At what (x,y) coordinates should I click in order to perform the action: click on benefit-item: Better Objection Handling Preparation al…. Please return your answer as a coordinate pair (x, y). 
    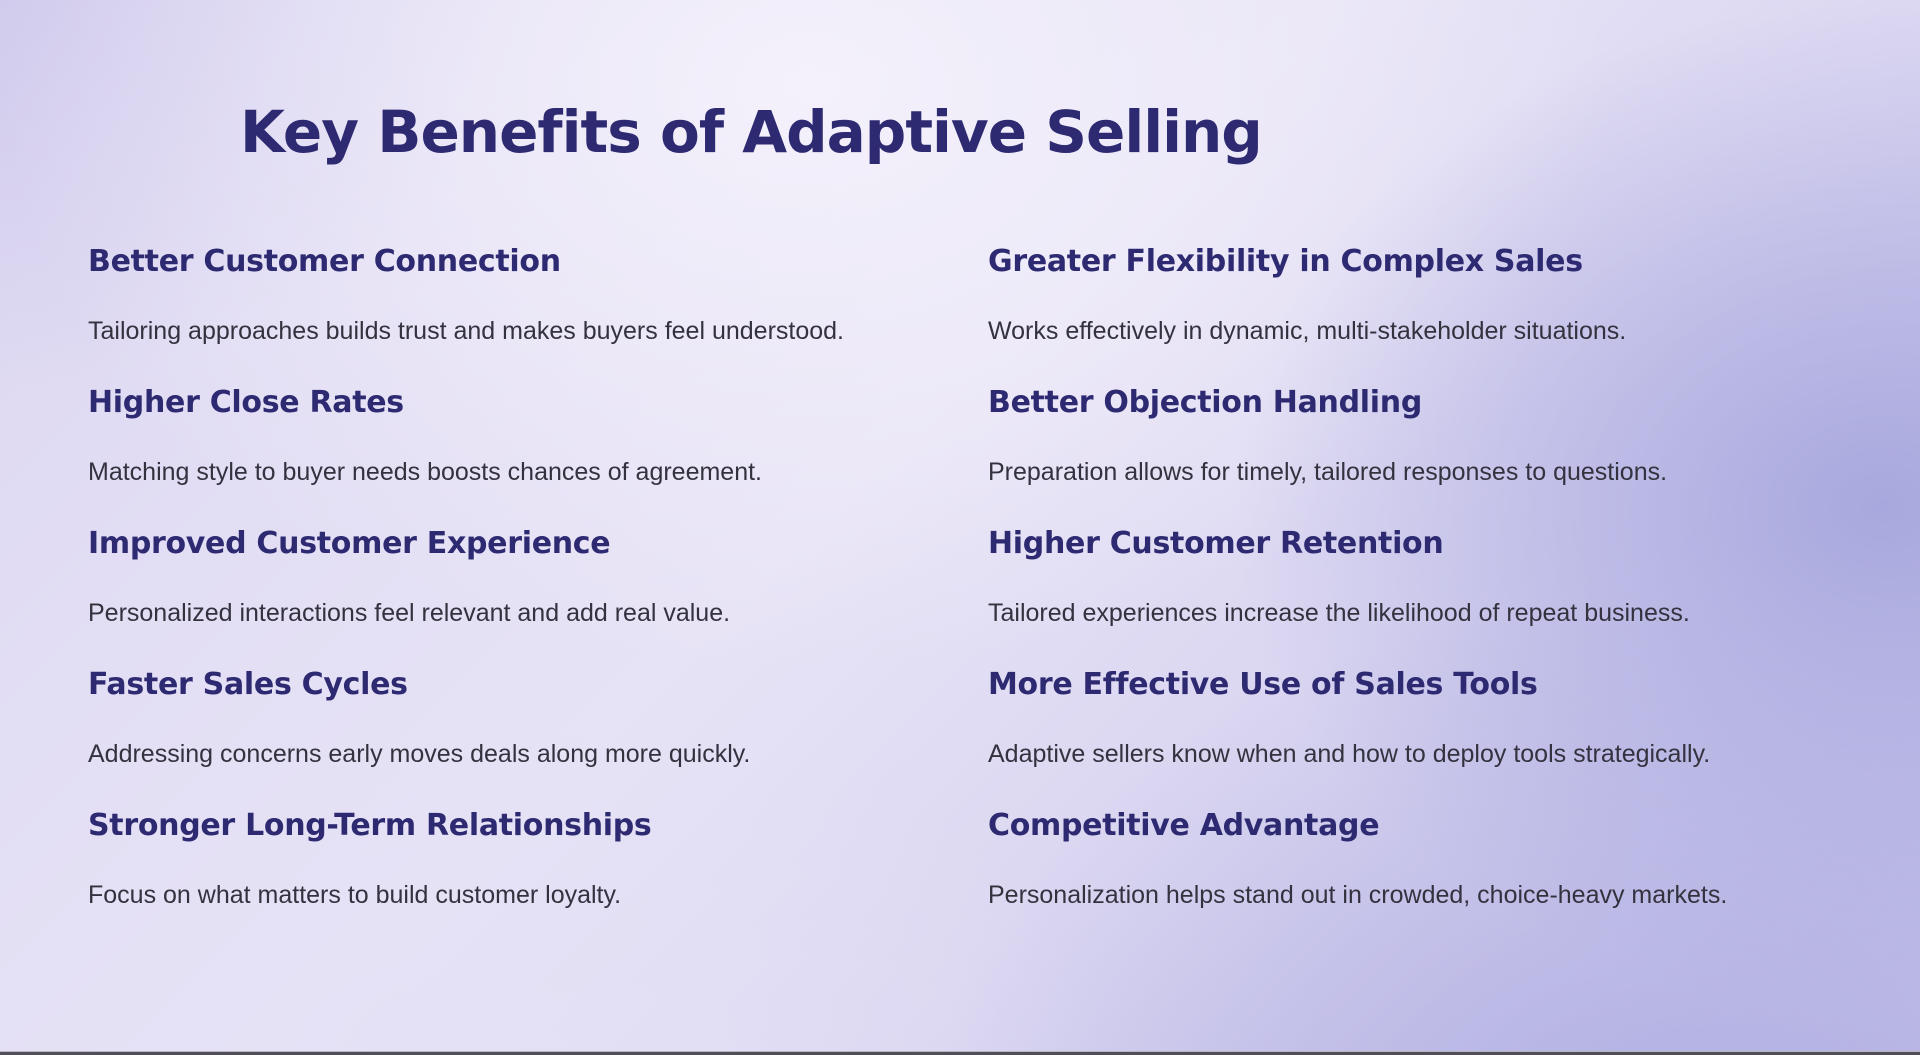
    Looking at the image, I should click on (1414, 436).